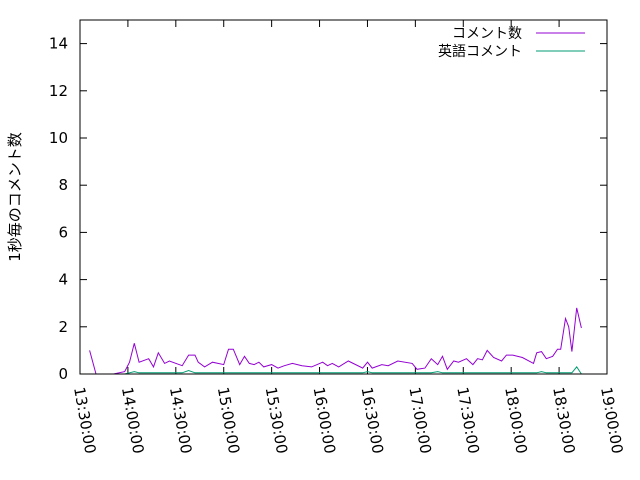 This screenshot has height=480, width=640. I want to click on y-tick-label: 8, so click(63, 185).